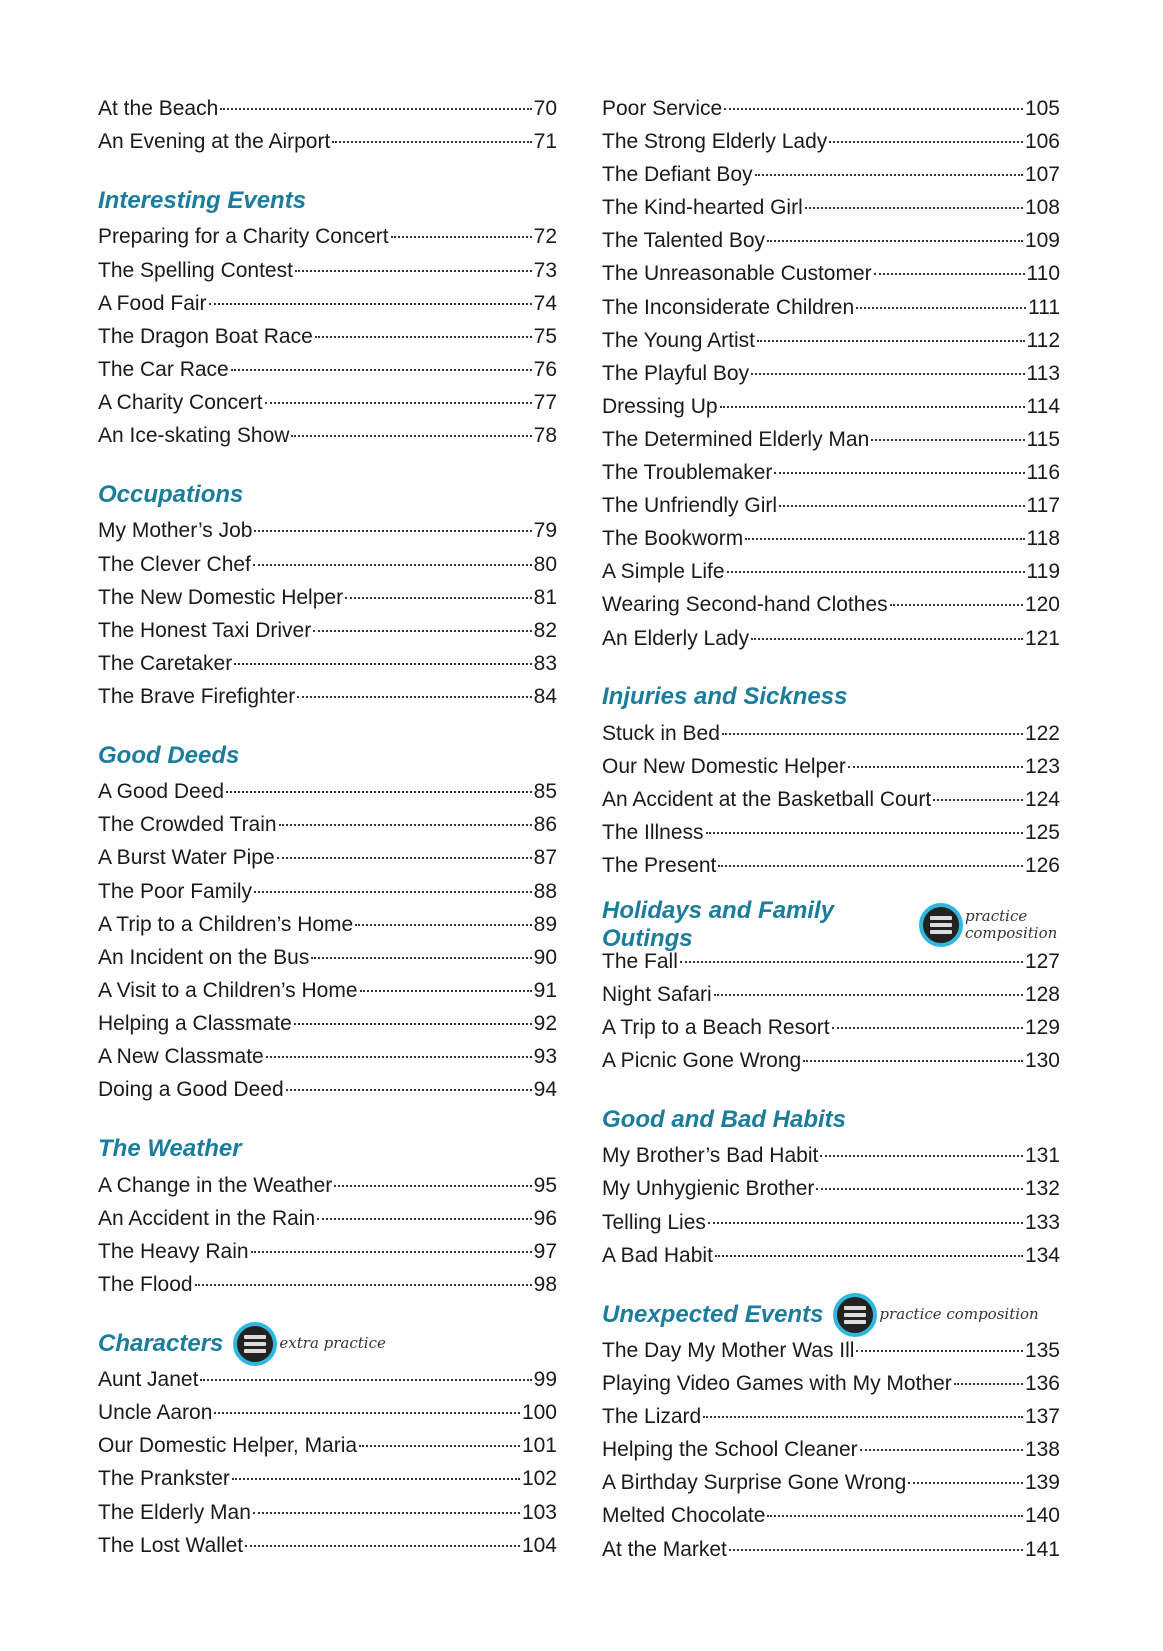  I want to click on toc-entry: Uncle Aaron 100, so click(327, 1412).